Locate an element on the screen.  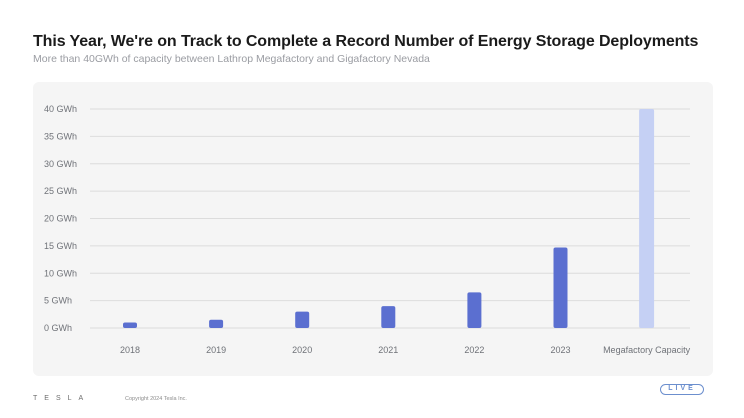
y-tick-label: 0 GWh is located at coordinates (58, 328).